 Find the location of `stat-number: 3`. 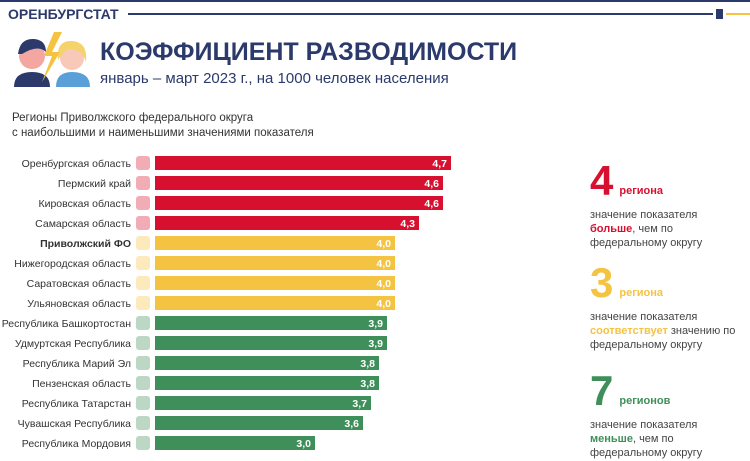

stat-number: 3 is located at coordinates (602, 282).